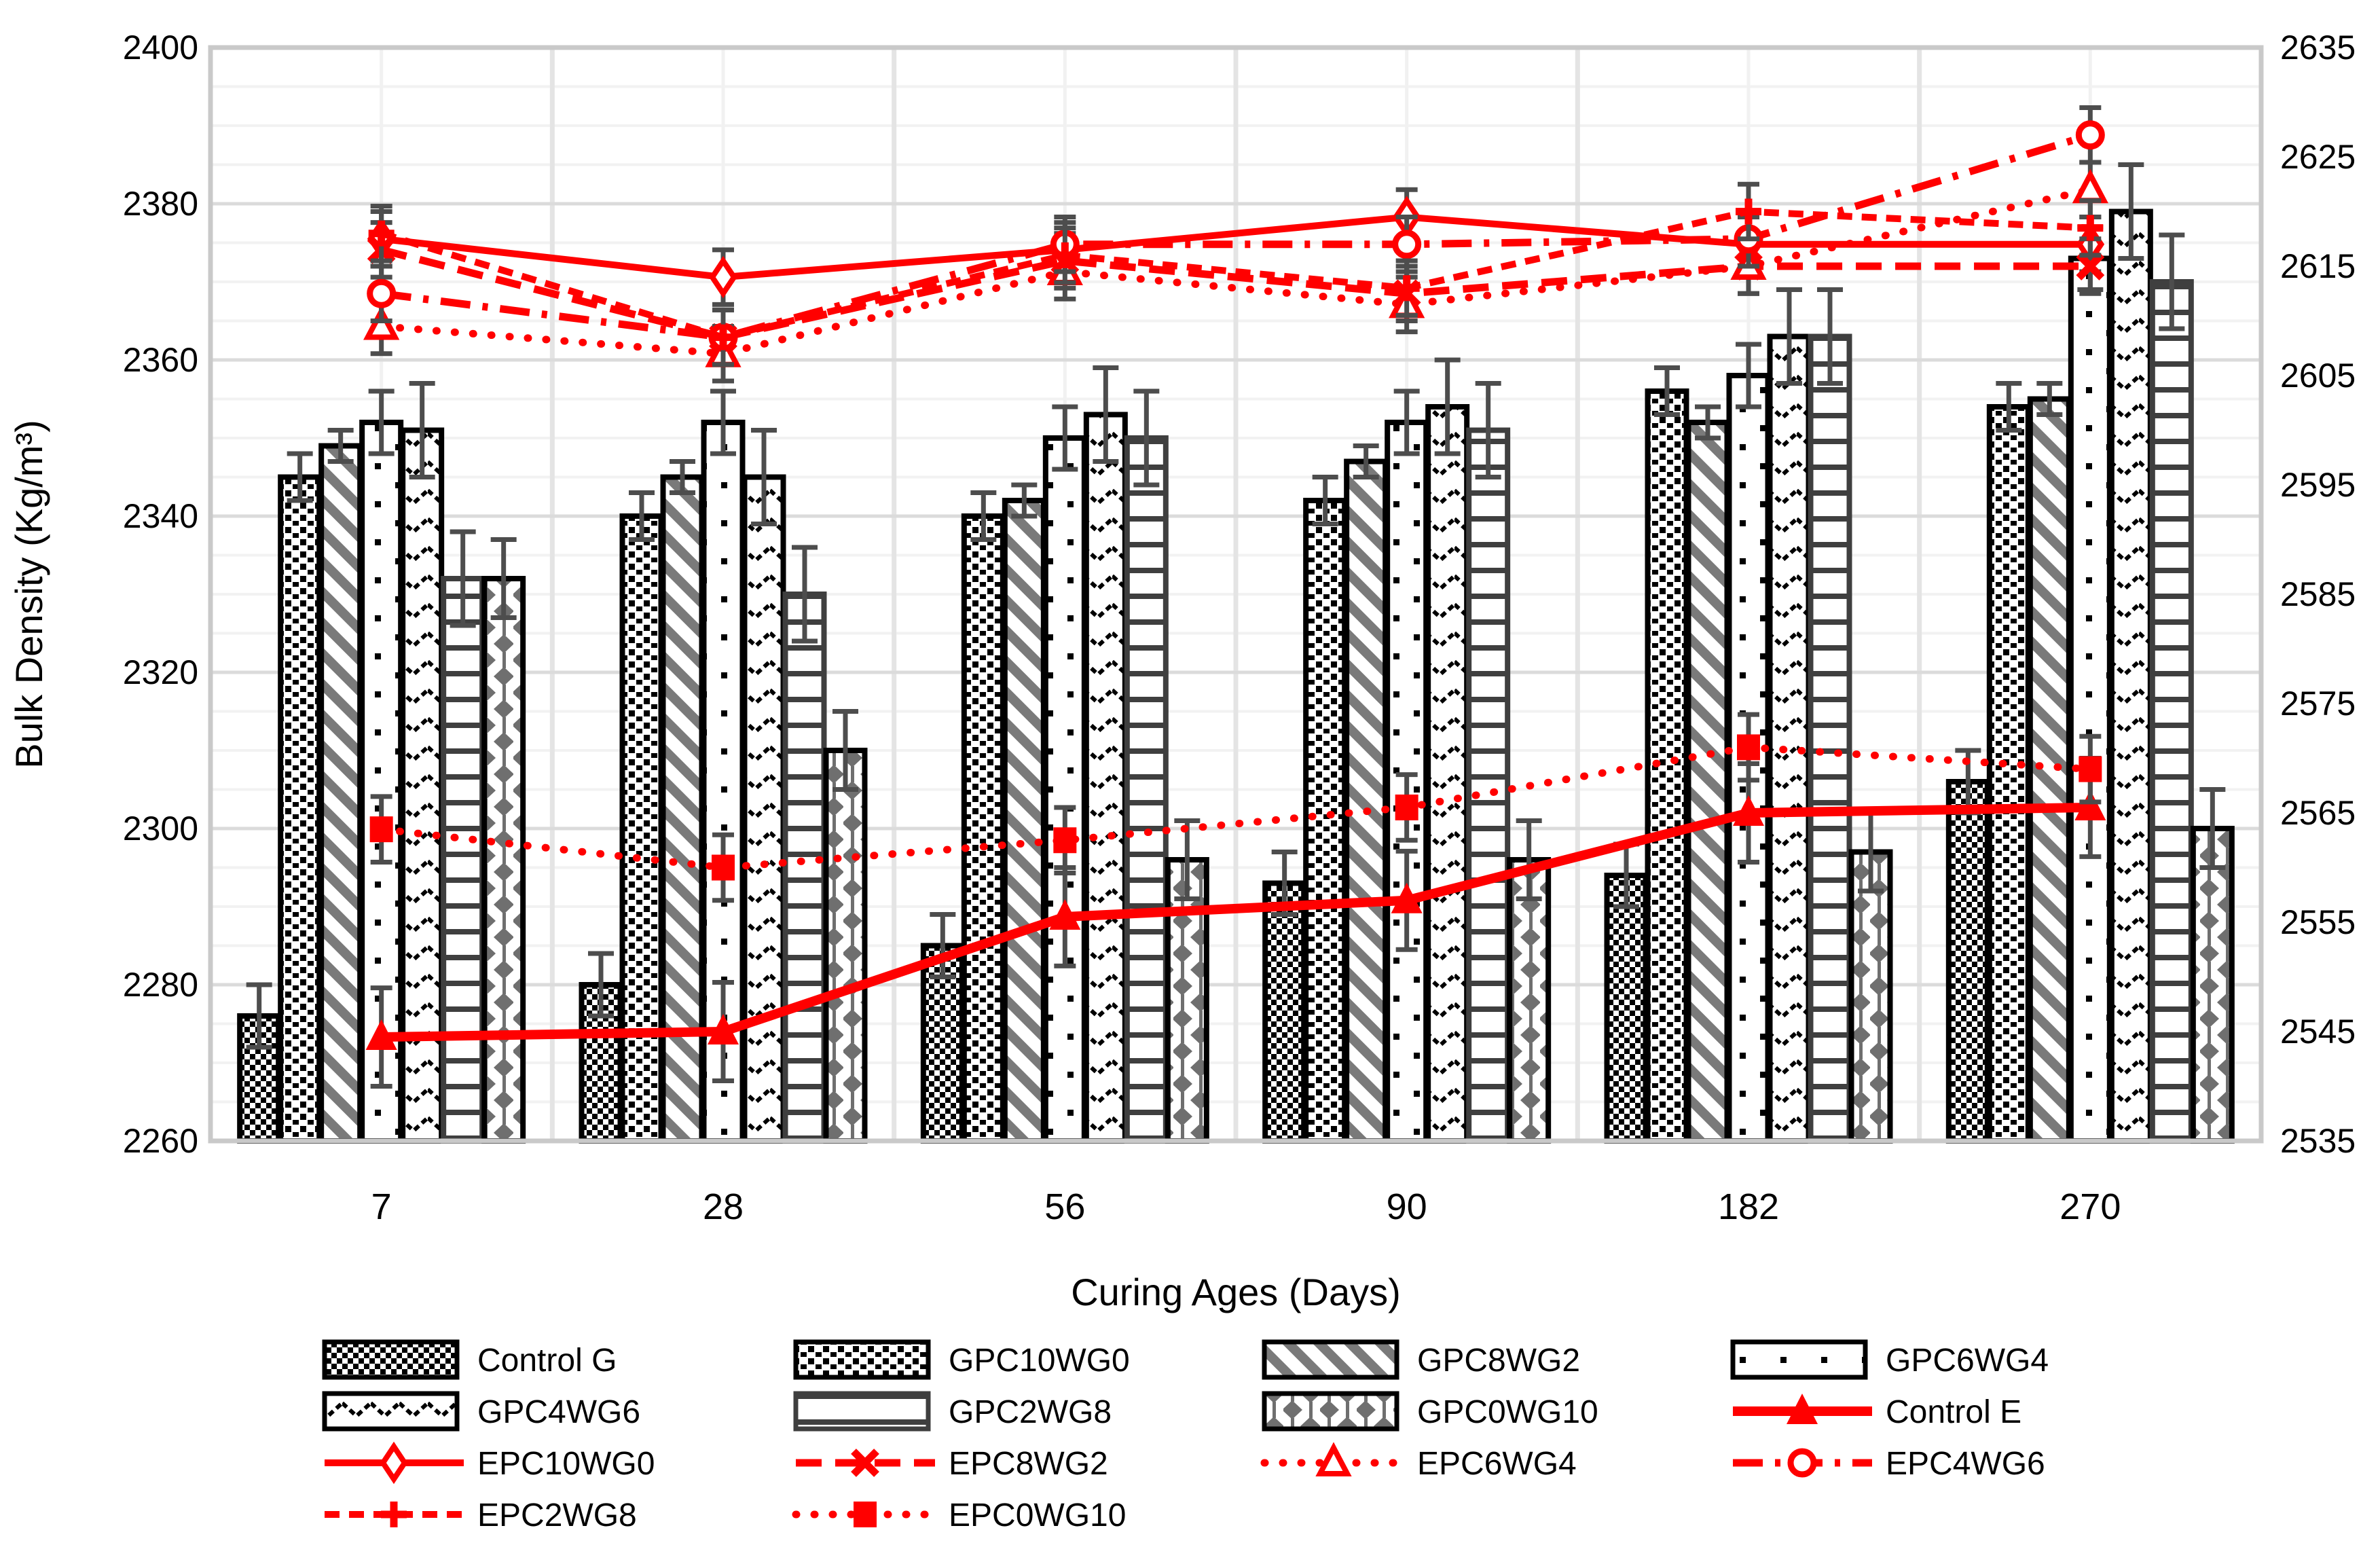  What do you see at coordinates (2318, 704) in the screenshot?
I see `right-axis-tick: 2575` at bounding box center [2318, 704].